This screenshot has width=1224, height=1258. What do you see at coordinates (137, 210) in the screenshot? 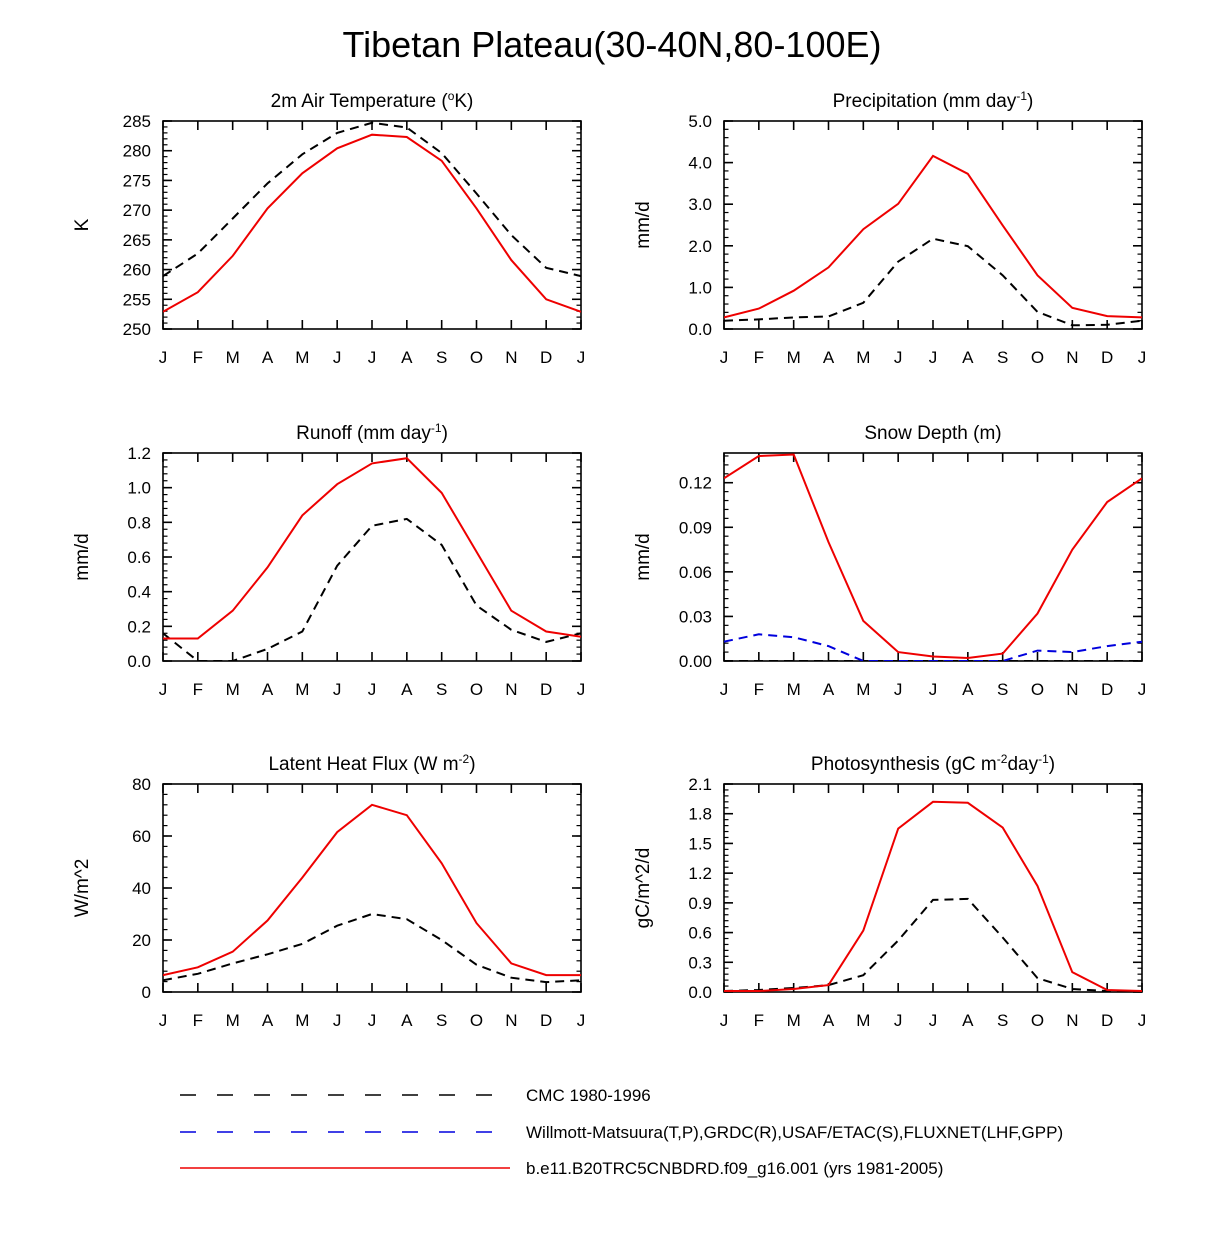
I see `y-tick-label: 270` at bounding box center [137, 210].